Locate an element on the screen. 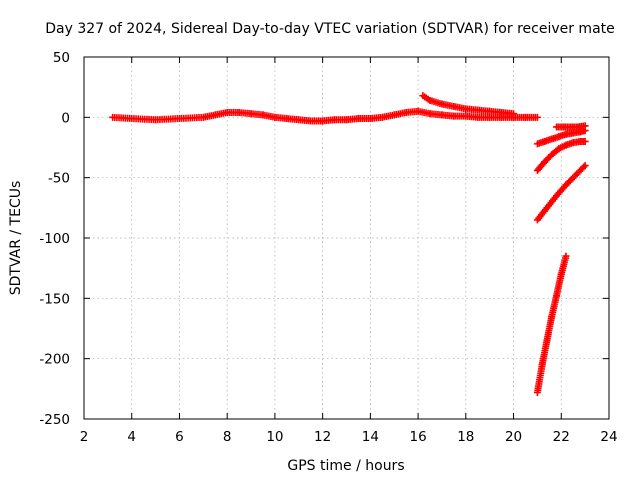  y-tick-label: -100 is located at coordinates (54, 239).